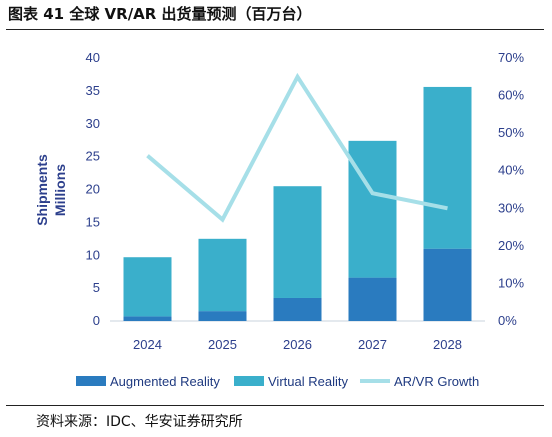 The height and width of the screenshot is (437, 552). I want to click on legend-item-augmented-reality-label: Augmented Reality, so click(165, 381).